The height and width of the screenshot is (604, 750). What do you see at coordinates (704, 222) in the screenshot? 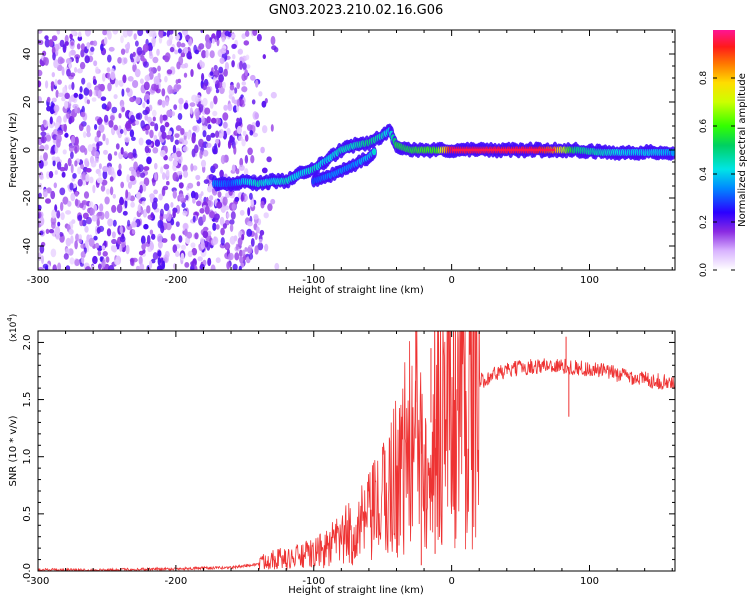
I see `colorbar-tick-label: 0.2` at bounding box center [704, 222].